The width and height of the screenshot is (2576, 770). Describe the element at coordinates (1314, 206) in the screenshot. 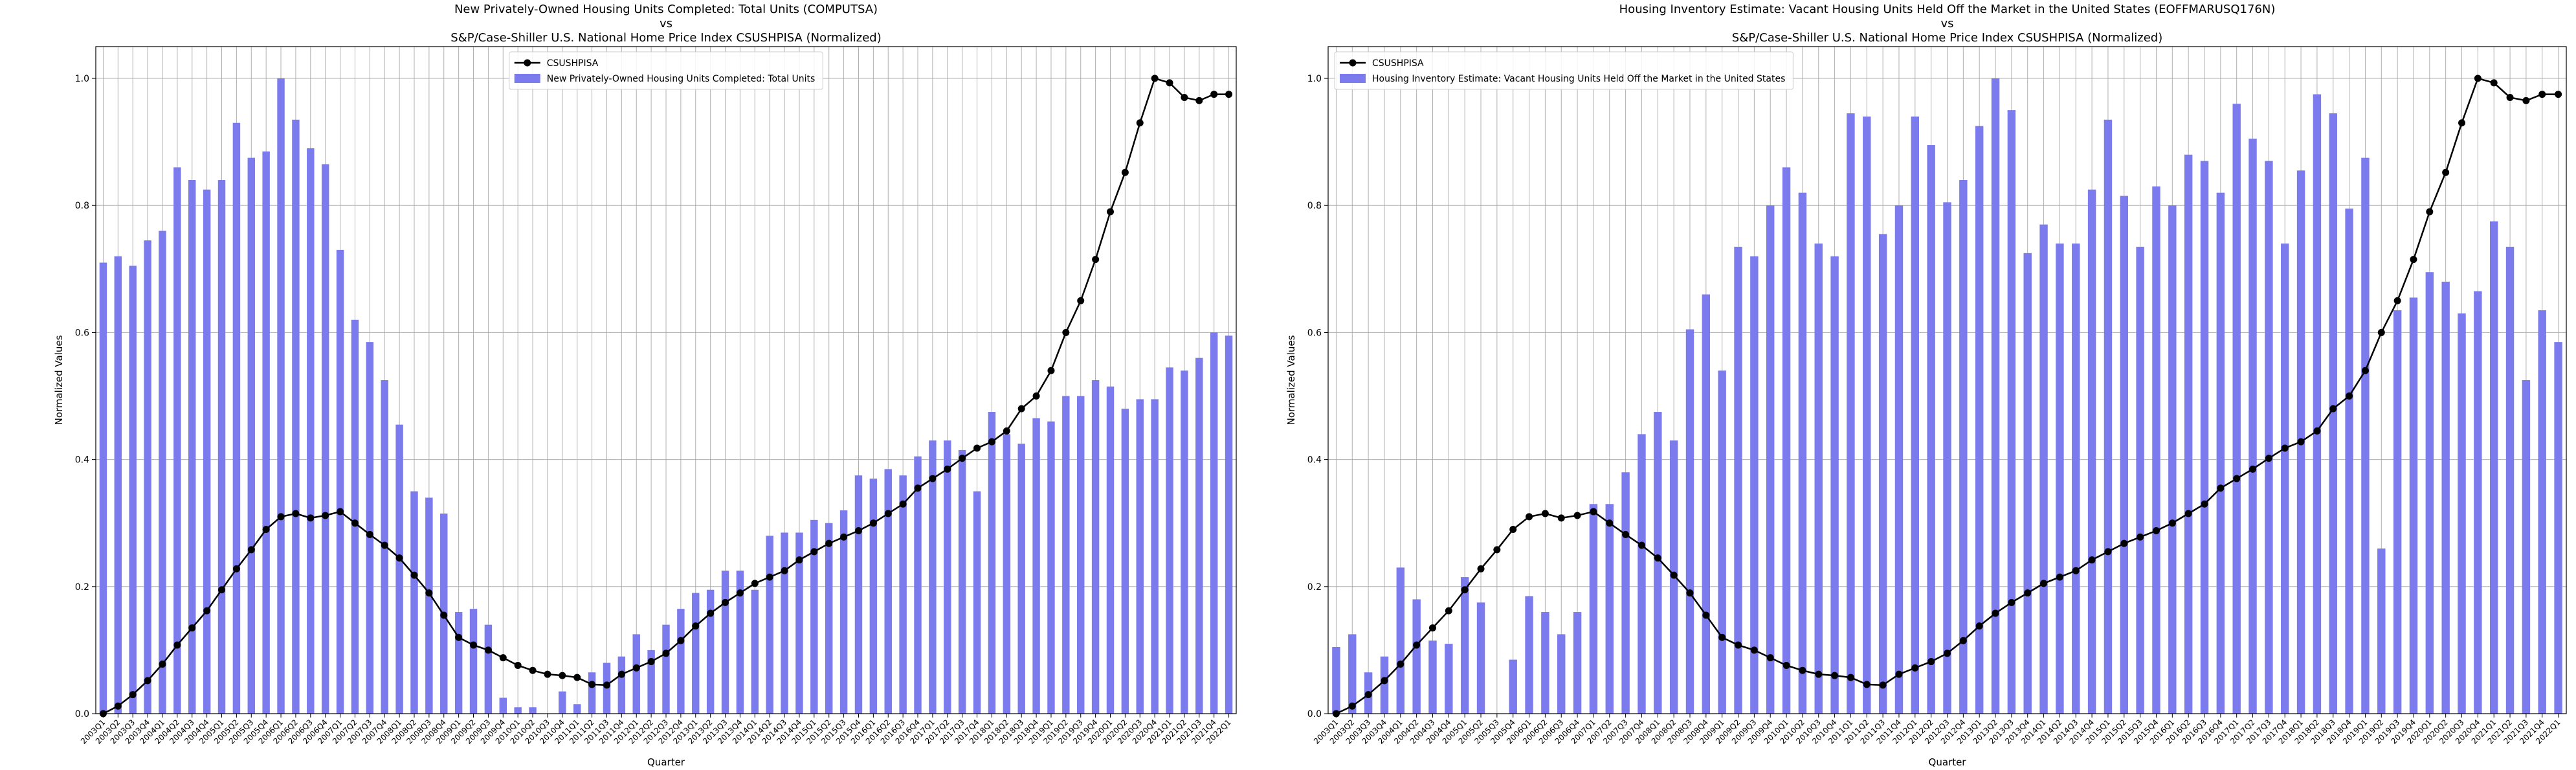

I see `y-tick-label: 0.8` at that location.